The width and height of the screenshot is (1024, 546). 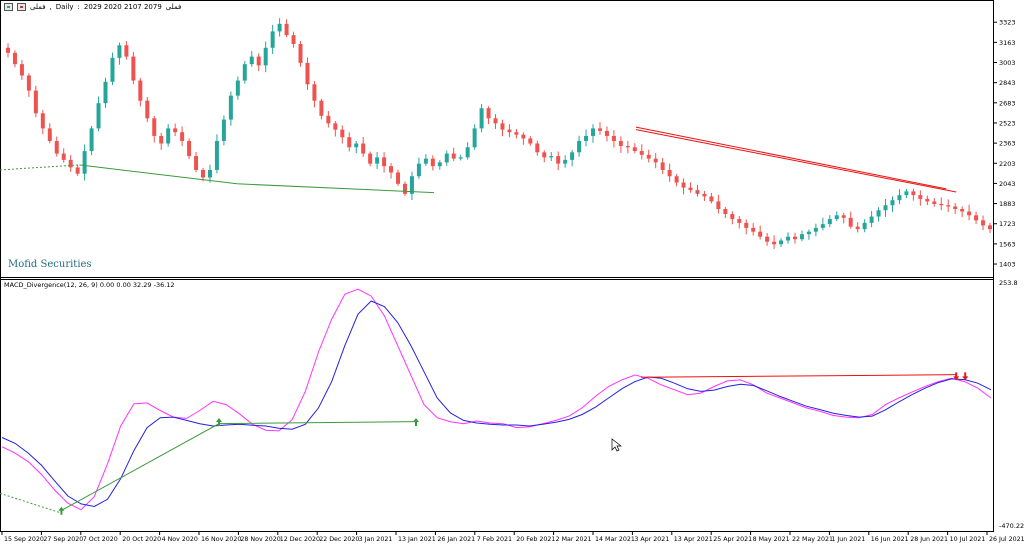 I want to click on macd-bull-divergence, so click(x=239, y=466).